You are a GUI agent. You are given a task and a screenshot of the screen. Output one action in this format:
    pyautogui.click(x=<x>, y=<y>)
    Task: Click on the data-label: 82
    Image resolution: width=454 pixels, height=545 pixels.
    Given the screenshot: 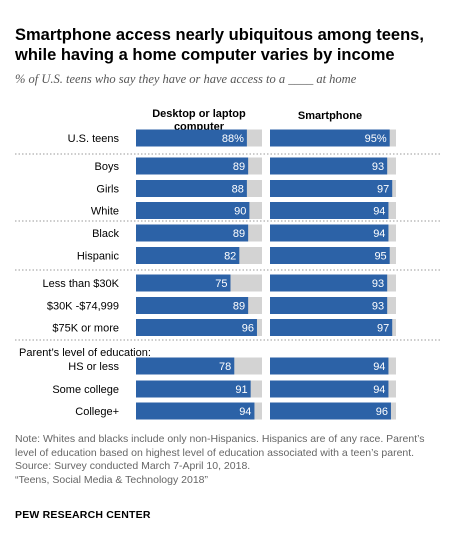 What is the action you would take?
    pyautogui.click(x=230, y=257)
    